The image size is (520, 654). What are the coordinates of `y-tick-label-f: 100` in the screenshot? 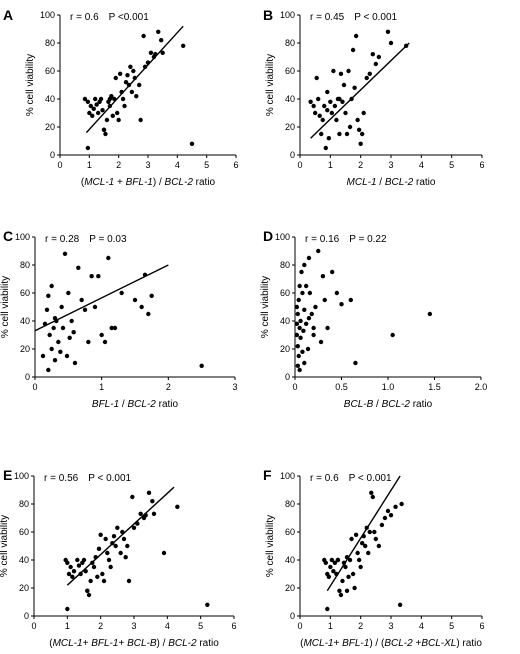 It's located at (287, 476).